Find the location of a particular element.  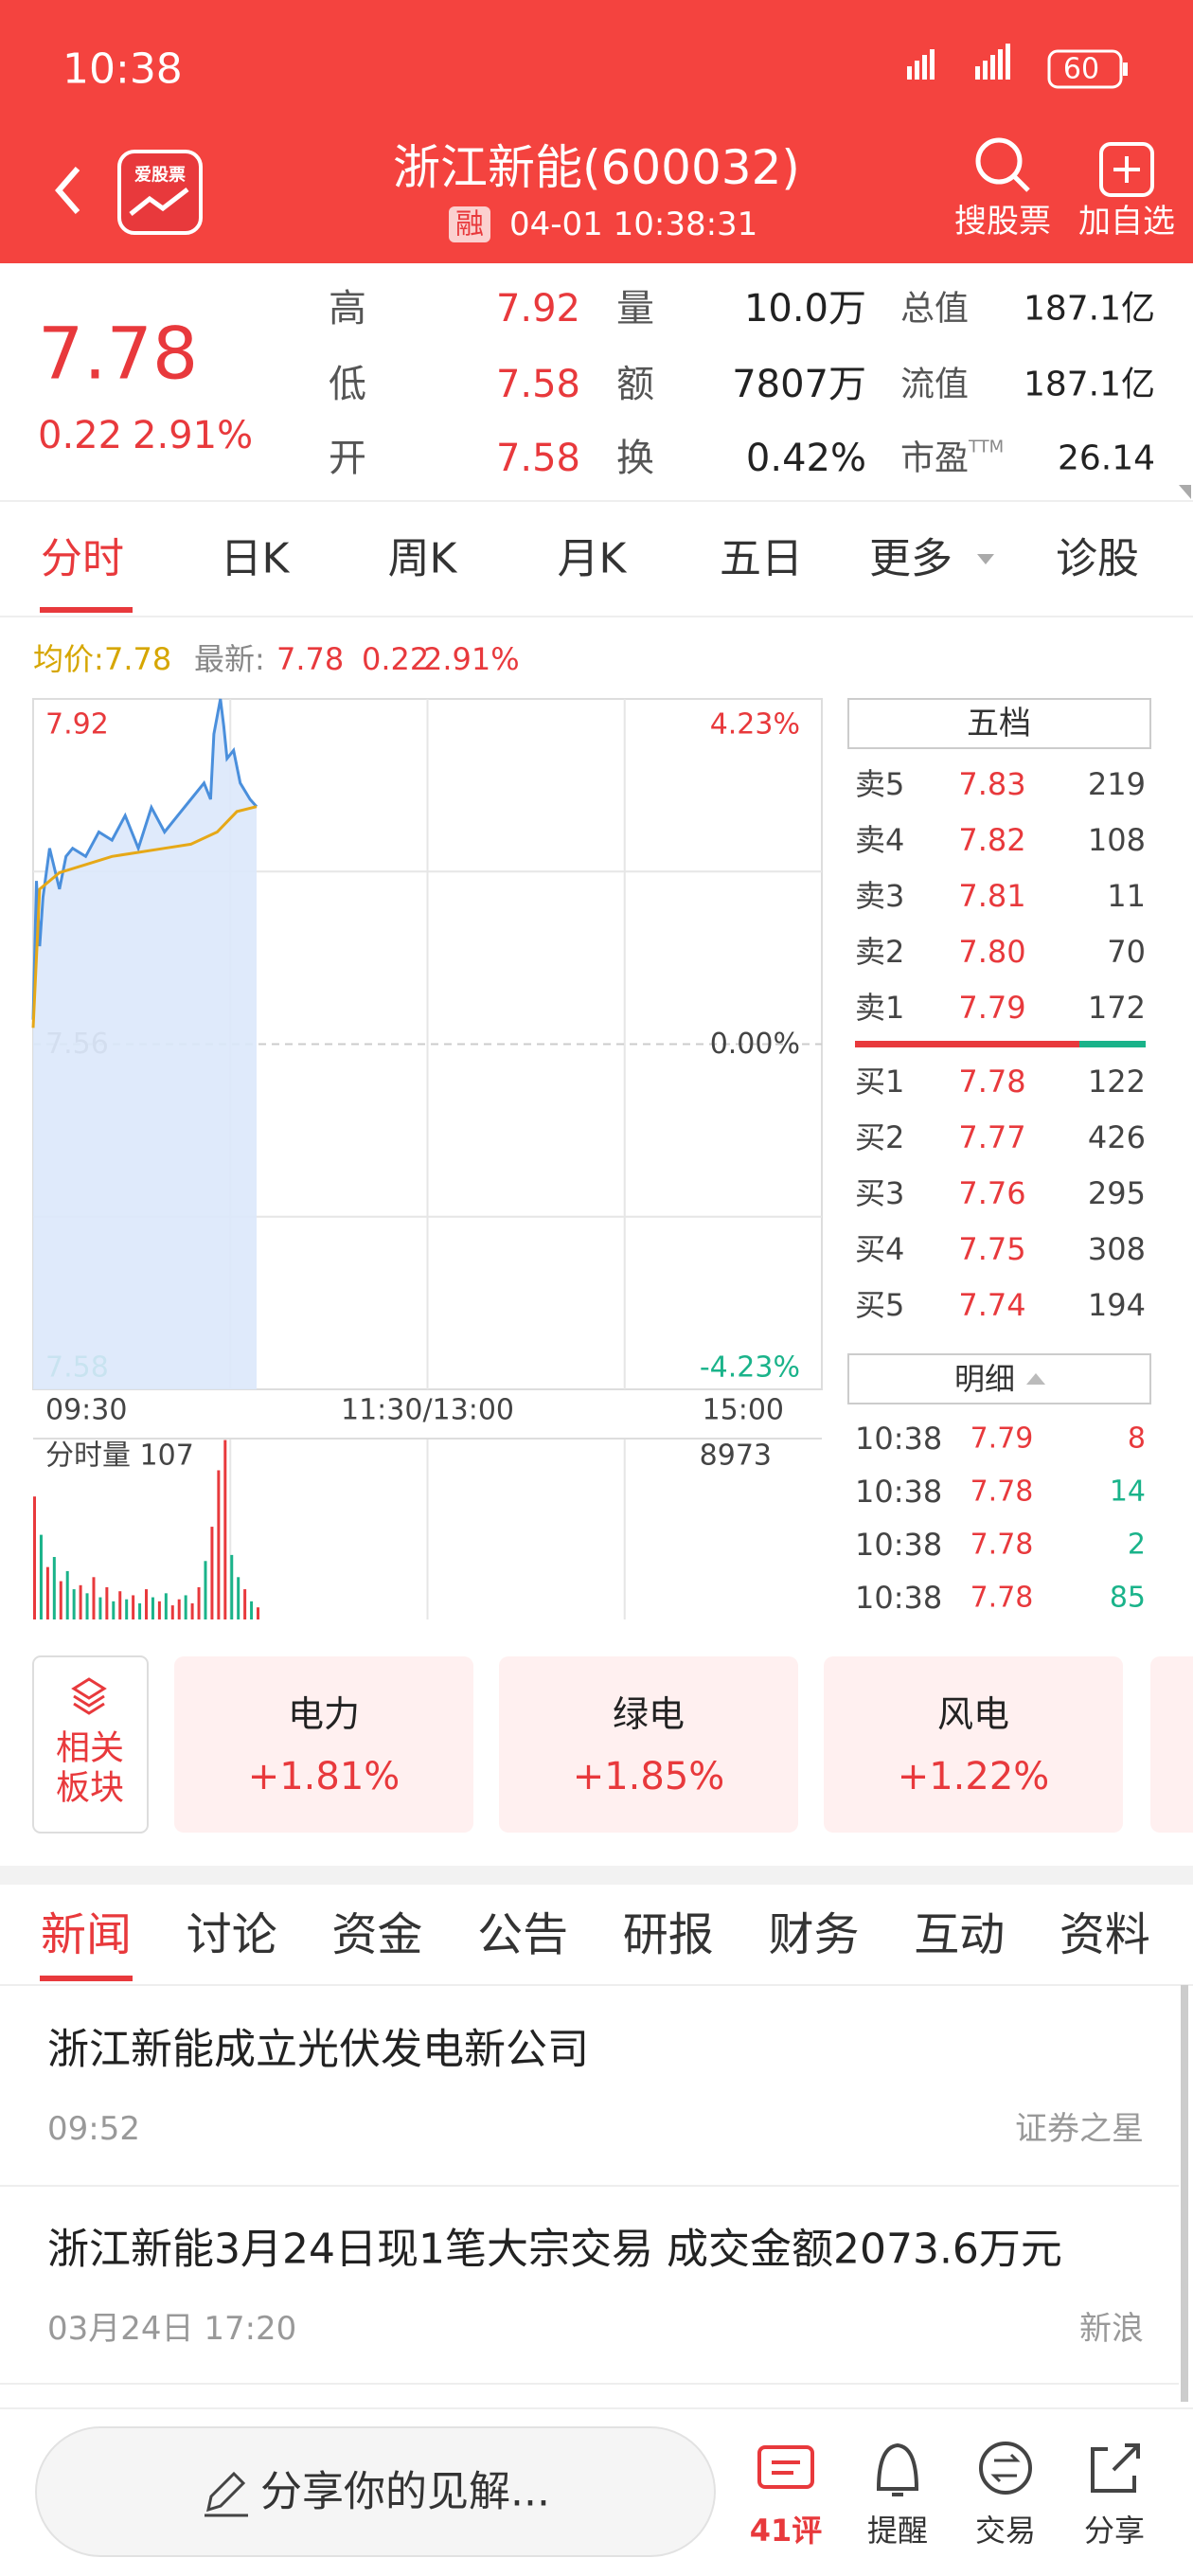

news-tab: 新闻 is located at coordinates (86, 1934).